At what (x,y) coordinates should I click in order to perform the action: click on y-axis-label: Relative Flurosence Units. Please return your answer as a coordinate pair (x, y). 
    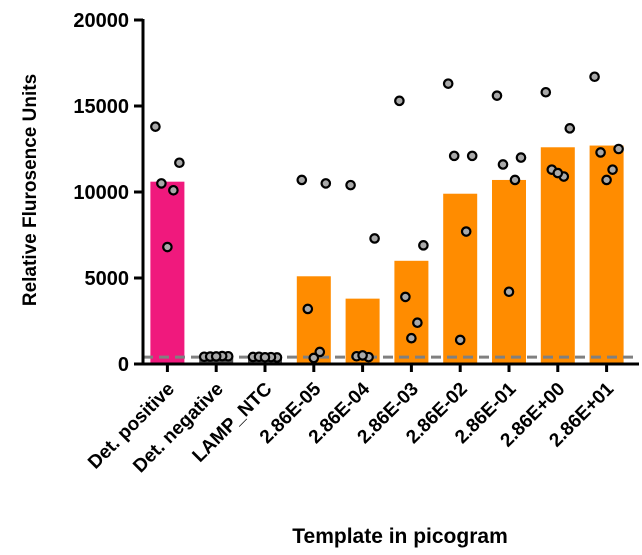
    Looking at the image, I should click on (30, 190).